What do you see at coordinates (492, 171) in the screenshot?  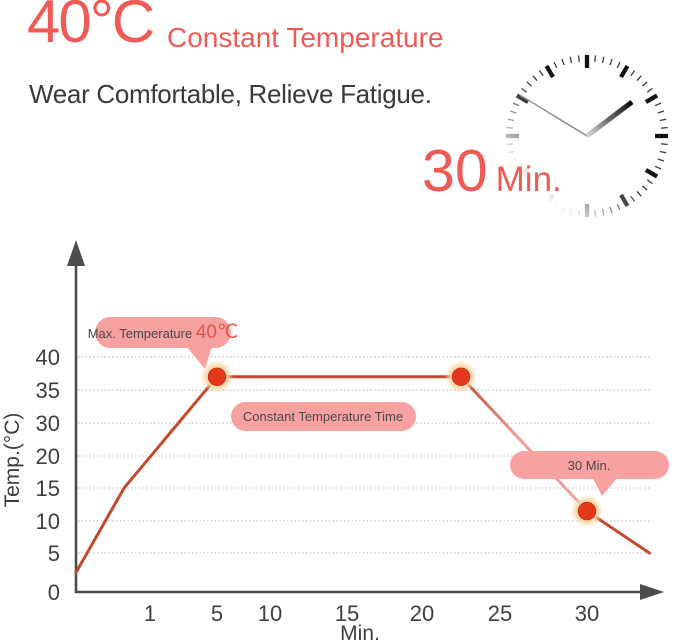 I see `duration-callout: 30 Min.` at bounding box center [492, 171].